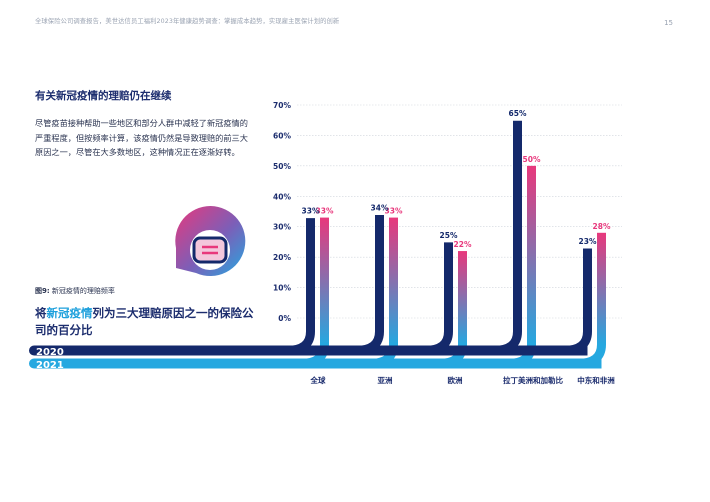 The height and width of the screenshot is (502, 710). What do you see at coordinates (282, 227) in the screenshot?
I see `y-tick-label: 30%` at bounding box center [282, 227].